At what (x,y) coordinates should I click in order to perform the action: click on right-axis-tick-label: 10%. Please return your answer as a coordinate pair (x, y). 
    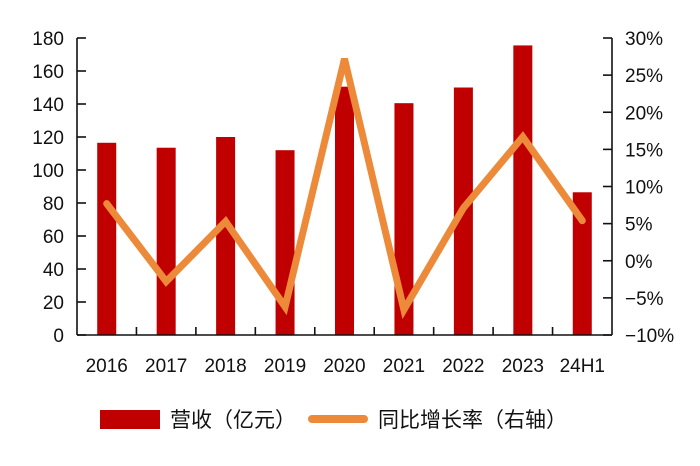
    Looking at the image, I should click on (644, 188).